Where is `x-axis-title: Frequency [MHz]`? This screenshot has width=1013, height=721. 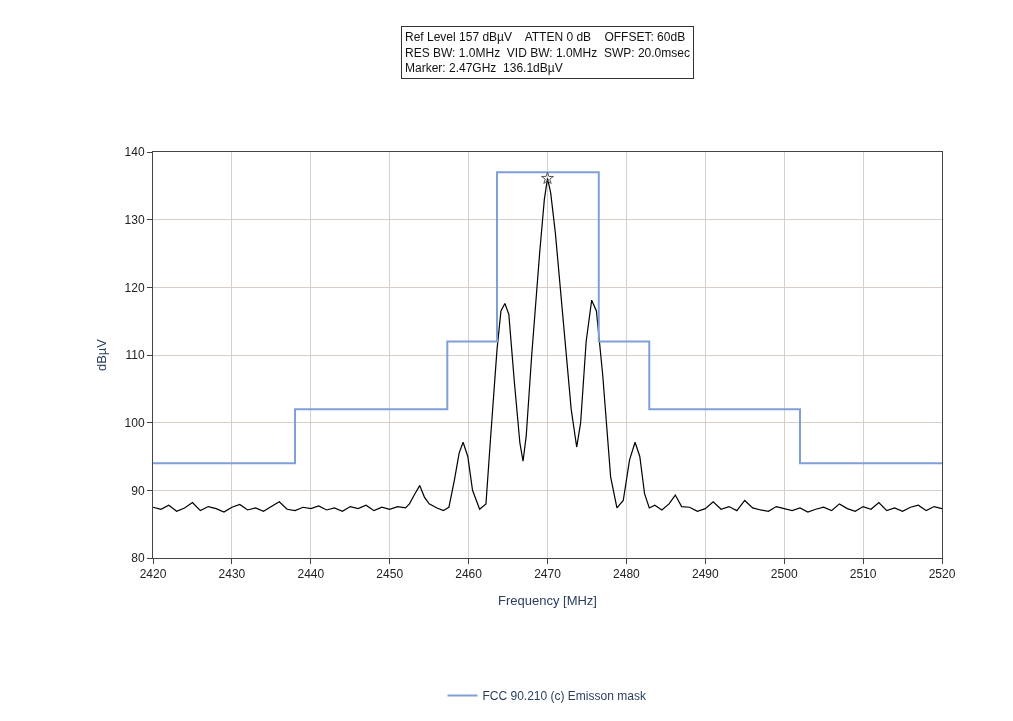 x-axis-title: Frequency [MHz] is located at coordinates (547, 600).